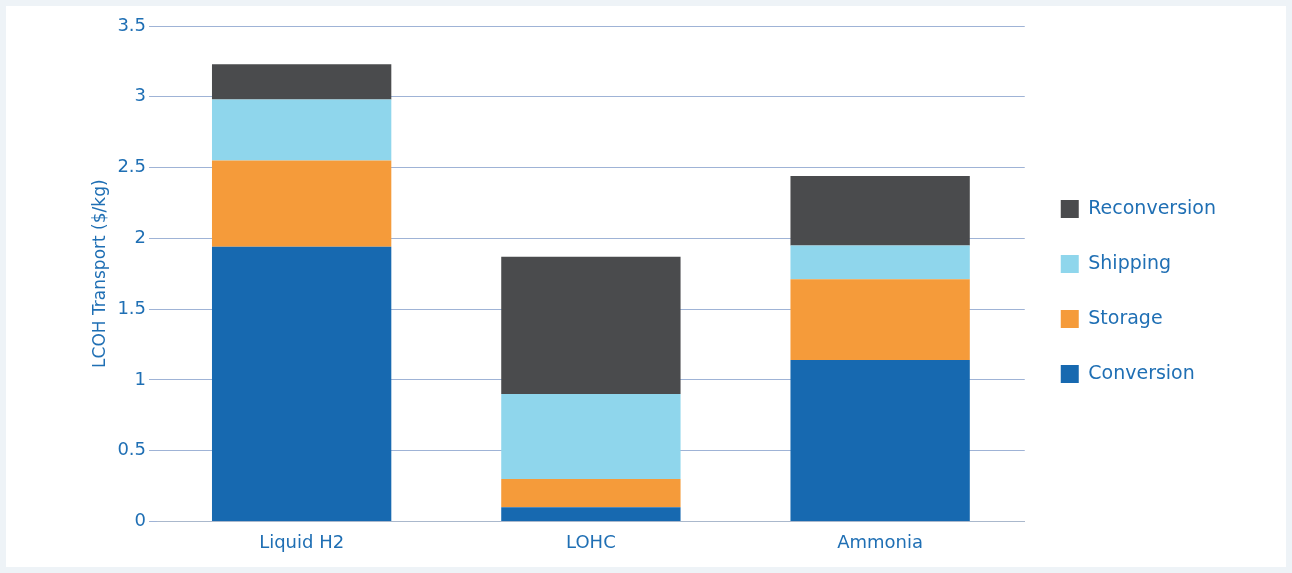 The image size is (1292, 573). What do you see at coordinates (1141, 371) in the screenshot?
I see `legend-label: Conversion` at bounding box center [1141, 371].